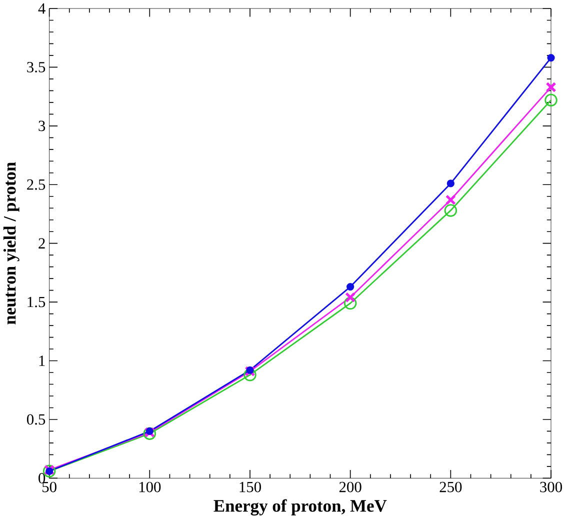 This screenshot has width=566, height=519. What do you see at coordinates (36, 67) in the screenshot?
I see `y-tick-label: 3.5` at bounding box center [36, 67].